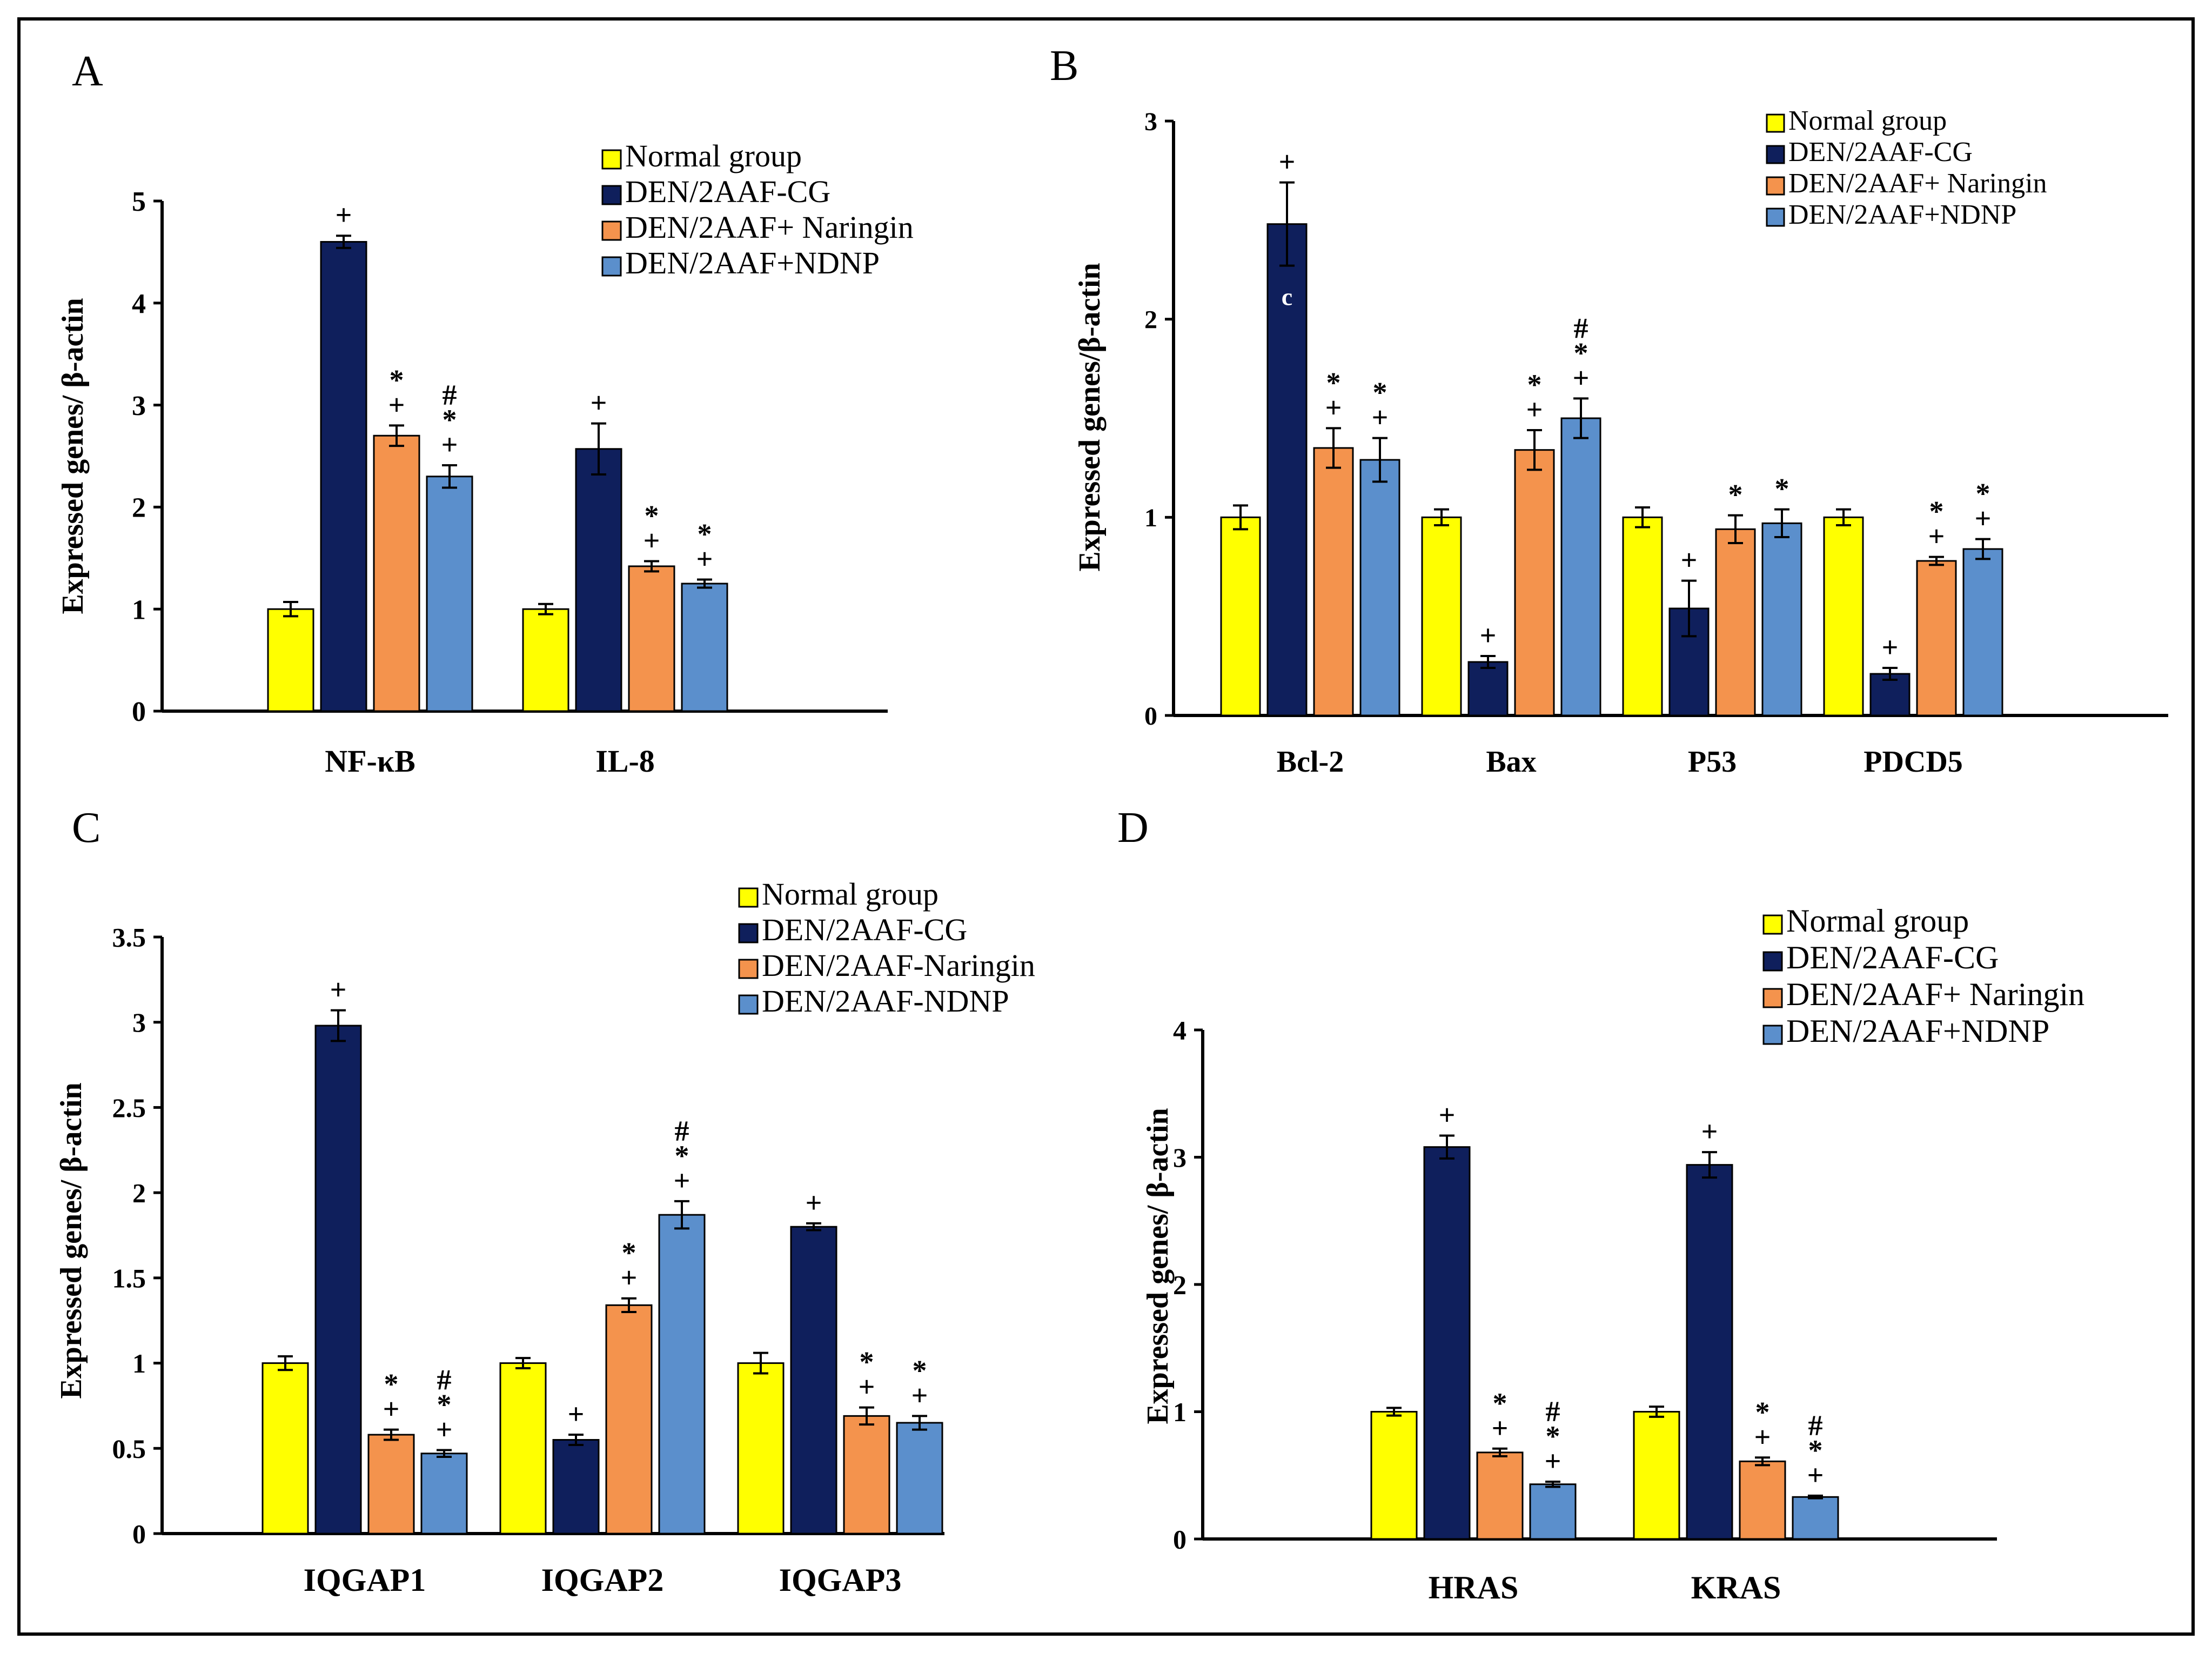  I want to click on category-label: IQGAP2, so click(602, 1580).